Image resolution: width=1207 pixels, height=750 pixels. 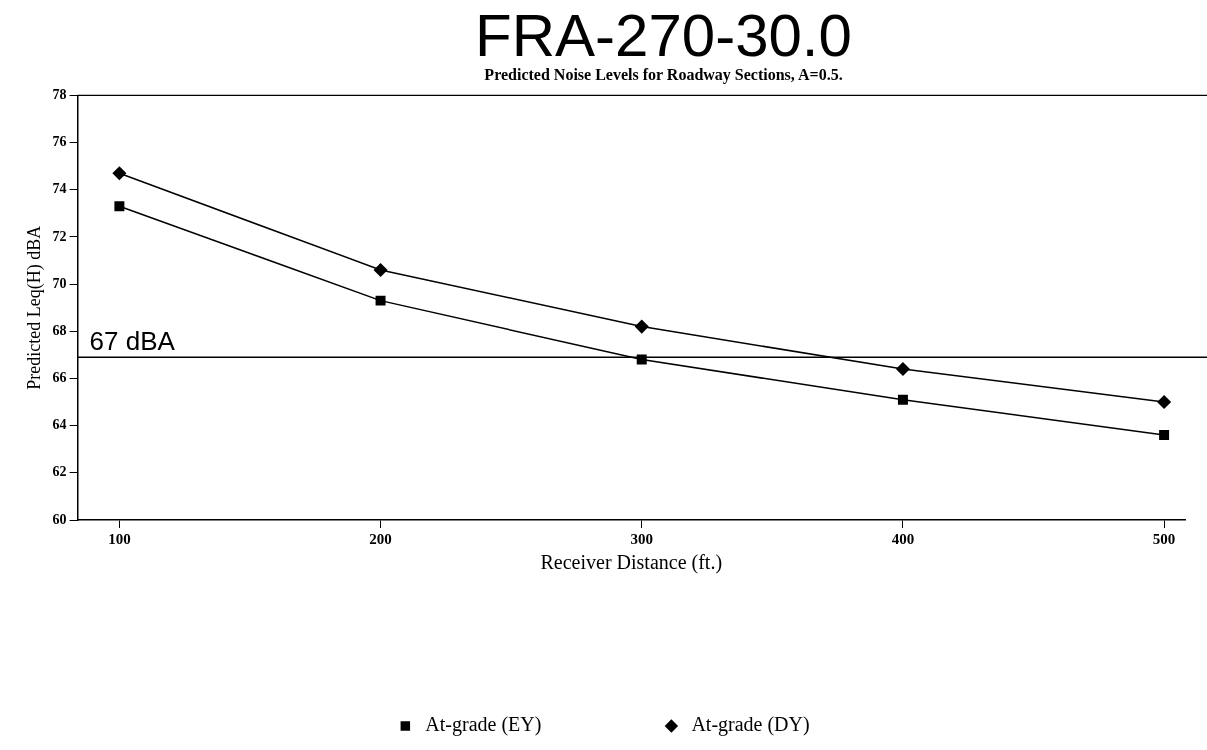 I want to click on y-tick-label: 76, so click(x=59, y=142).